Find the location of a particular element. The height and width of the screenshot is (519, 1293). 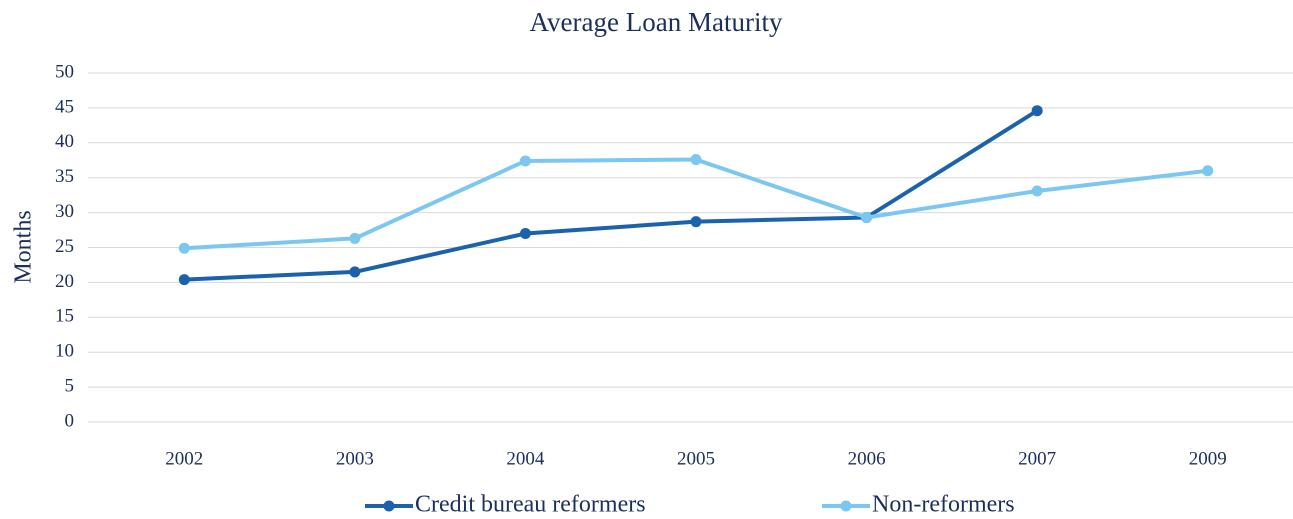

x-tick-label: 2002 is located at coordinates (184, 458).